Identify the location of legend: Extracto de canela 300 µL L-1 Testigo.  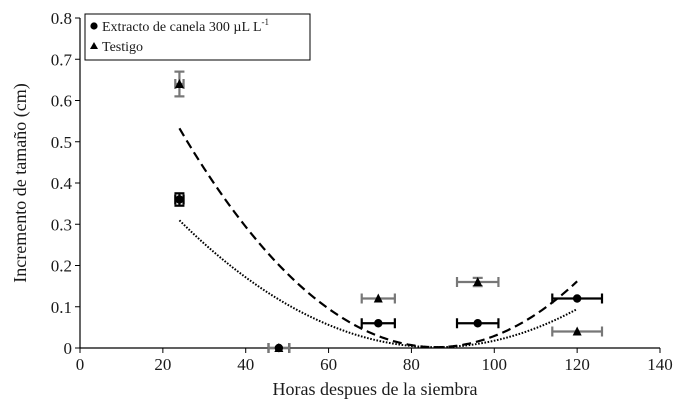
(197, 37).